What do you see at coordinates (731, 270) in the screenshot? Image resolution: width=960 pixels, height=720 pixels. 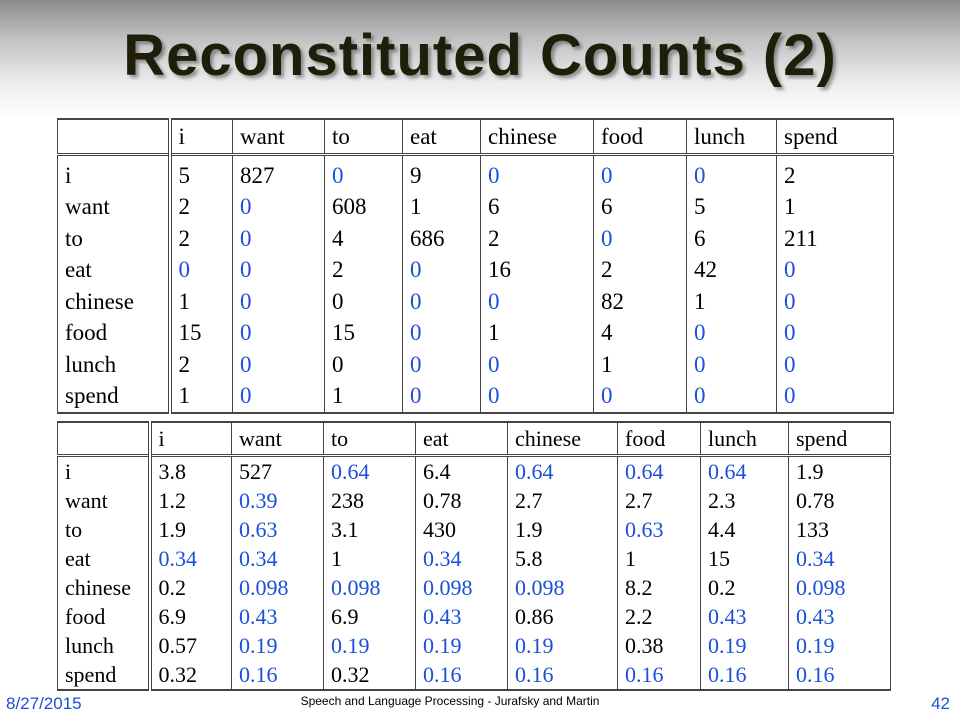 I see `table-cell: 42` at bounding box center [731, 270].